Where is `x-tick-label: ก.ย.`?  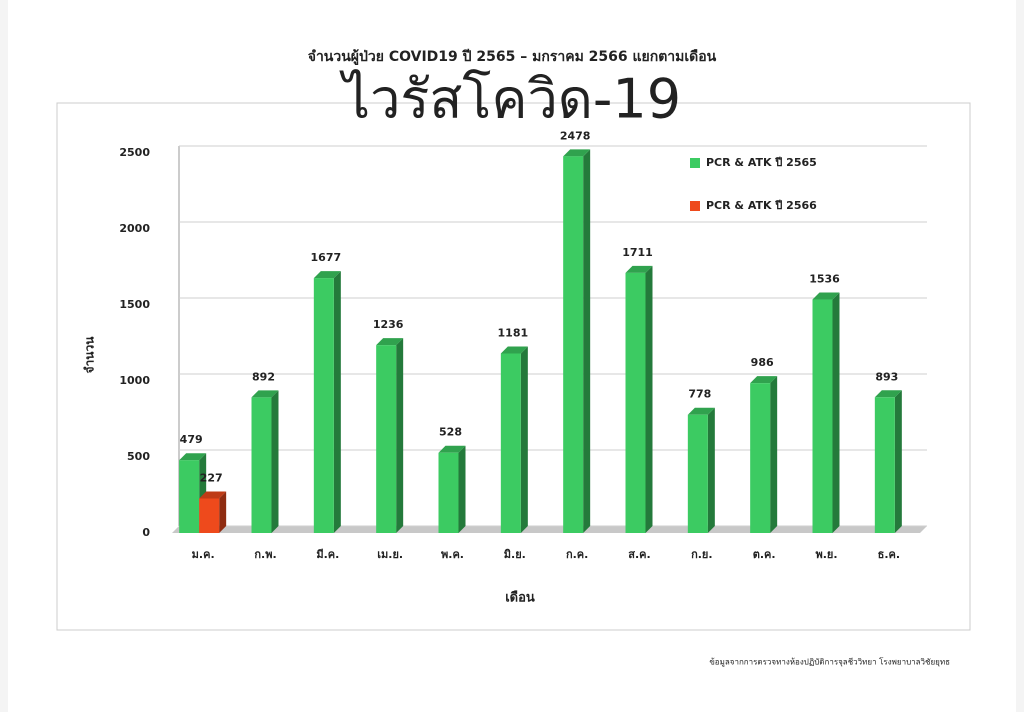
x-tick-label: ก.ย. is located at coordinates (701, 554).